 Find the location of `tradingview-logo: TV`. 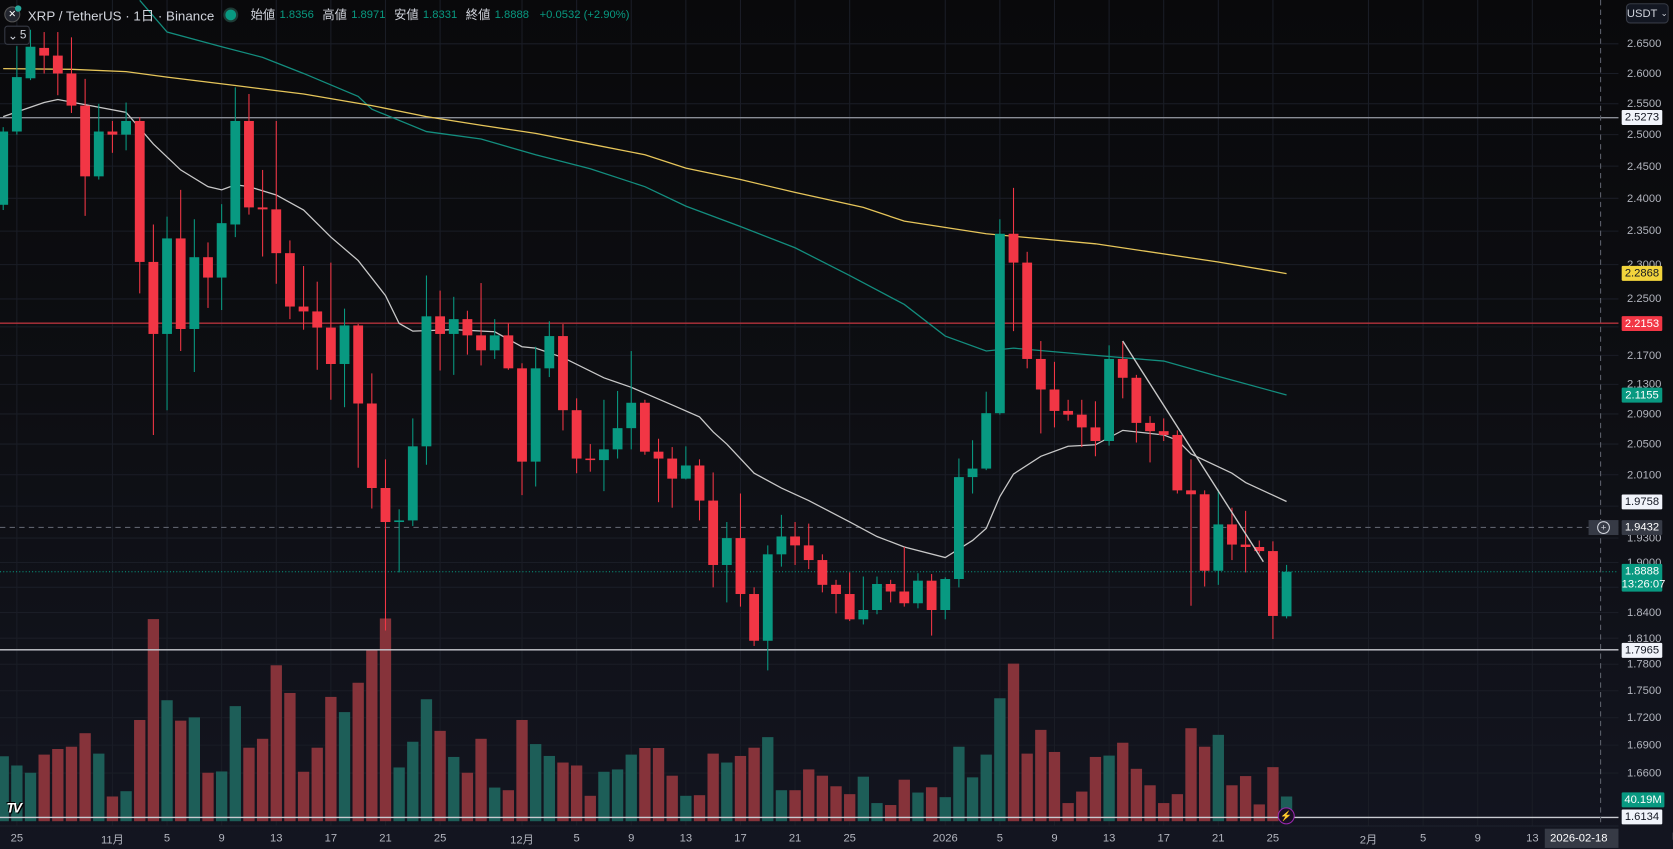

tradingview-logo: TV is located at coordinates (14, 807).